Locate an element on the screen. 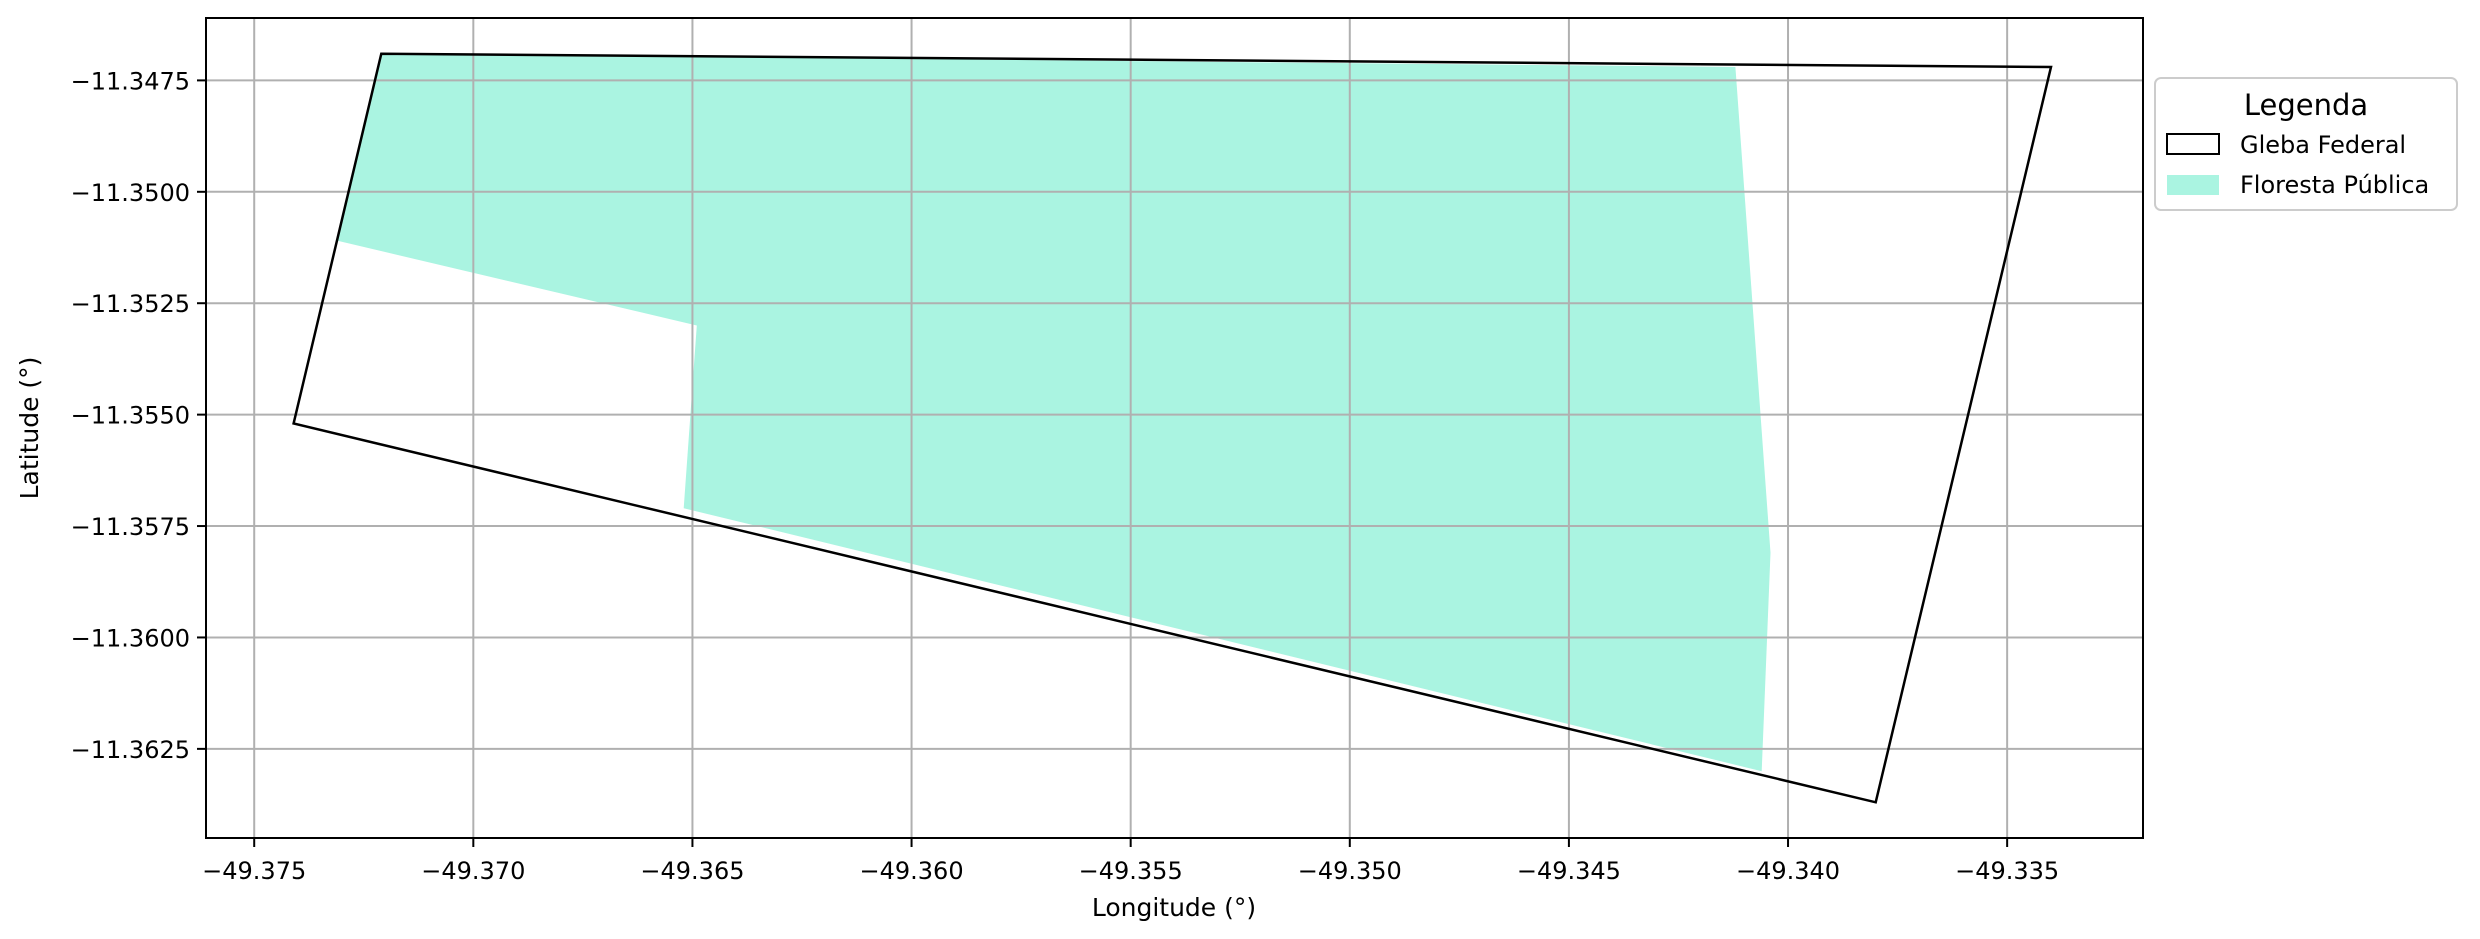 The height and width of the screenshot is (939, 2480). x-tick-label: −49.365 is located at coordinates (692, 871).